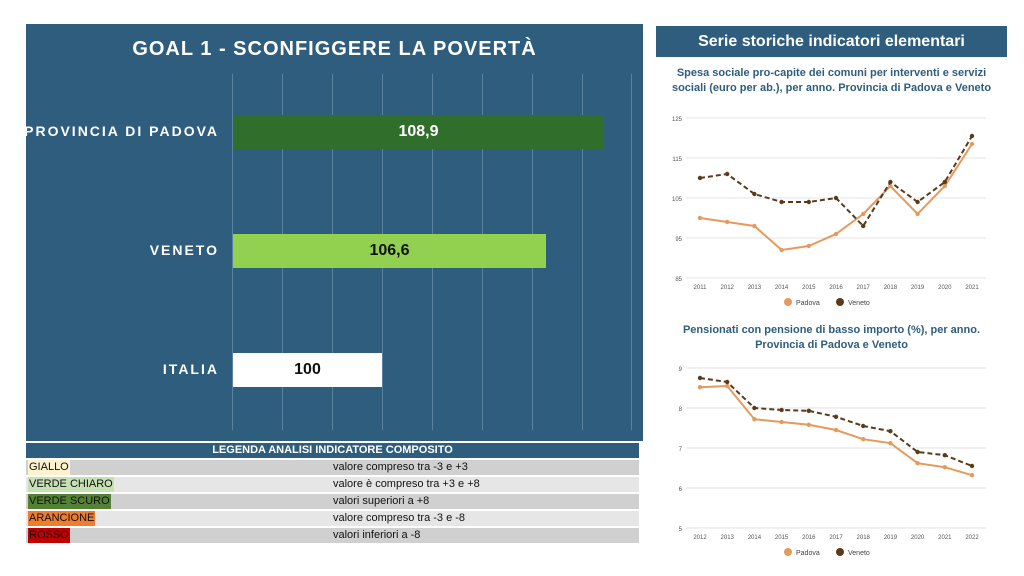 This screenshot has height=576, width=1024. Describe the element at coordinates (678, 280) in the screenshot. I see `y-tick-label: 85` at that location.